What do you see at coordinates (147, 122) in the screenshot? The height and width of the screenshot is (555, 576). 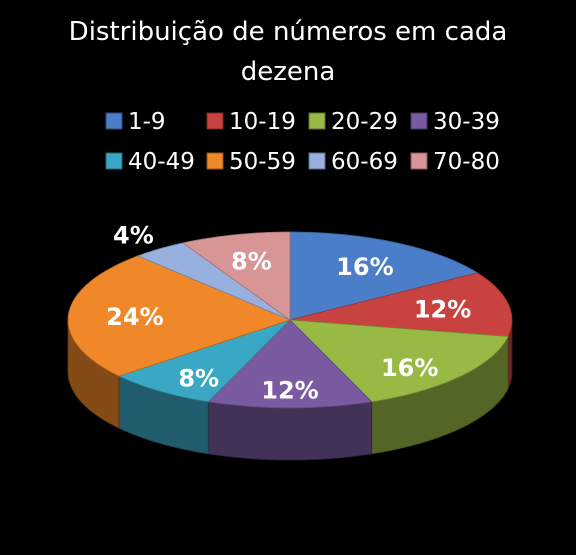 I see `legend-label: 1-9` at bounding box center [147, 122].